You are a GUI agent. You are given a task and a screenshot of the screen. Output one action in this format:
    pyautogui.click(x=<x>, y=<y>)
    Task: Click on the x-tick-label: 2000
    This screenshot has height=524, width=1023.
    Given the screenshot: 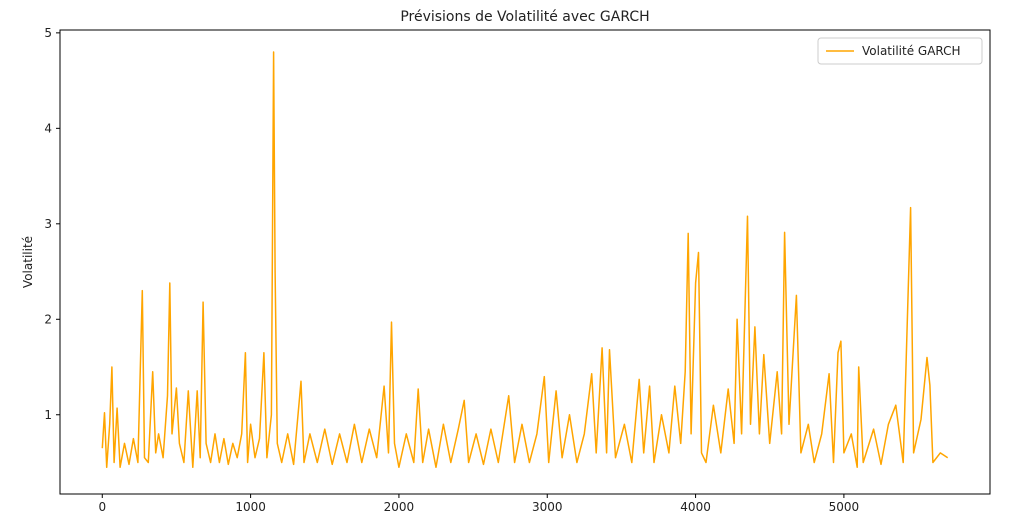 What is the action you would take?
    pyautogui.click(x=399, y=507)
    